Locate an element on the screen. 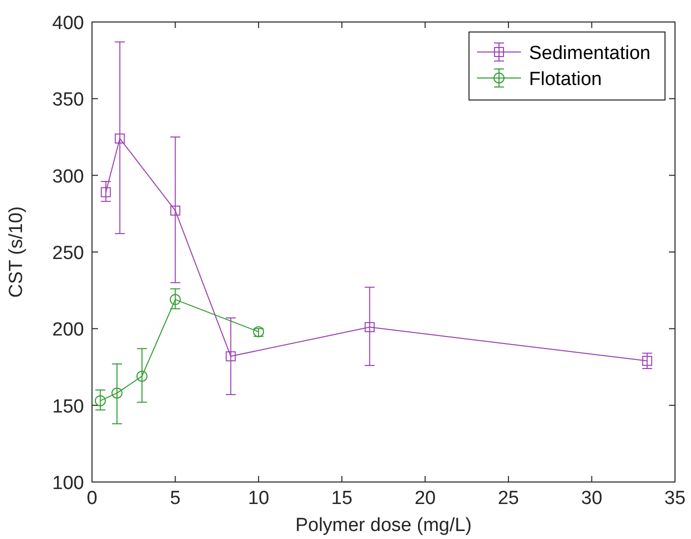 The image size is (691, 539). x-tick-label: 20 is located at coordinates (425, 498).